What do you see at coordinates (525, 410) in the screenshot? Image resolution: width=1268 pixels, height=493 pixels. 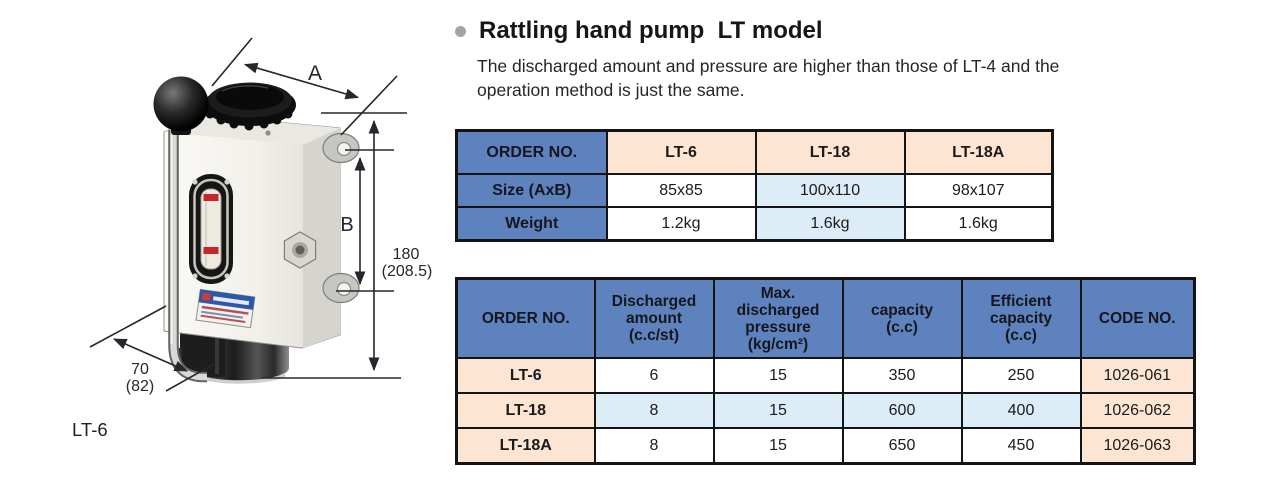 I see `perf-row-label-lt-18: LT-18` at bounding box center [525, 410].